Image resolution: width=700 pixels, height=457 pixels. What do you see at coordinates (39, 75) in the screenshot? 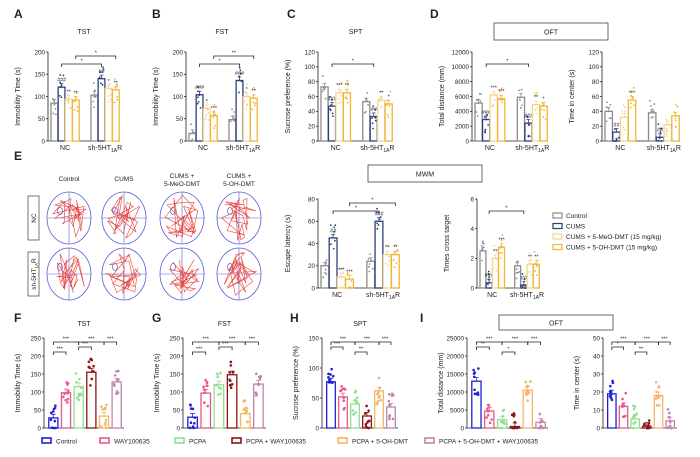
I see `y-tick-label: 150` at bounding box center [39, 75].